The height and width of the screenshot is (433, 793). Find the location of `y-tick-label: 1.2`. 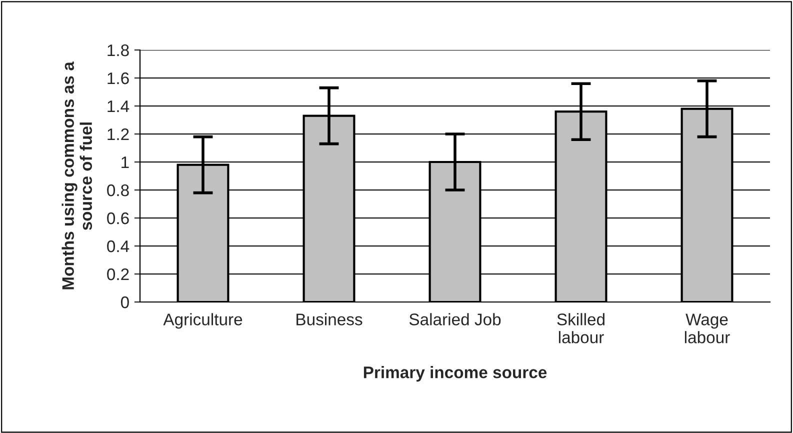

y-tick-label: 1.2 is located at coordinates (118, 134).